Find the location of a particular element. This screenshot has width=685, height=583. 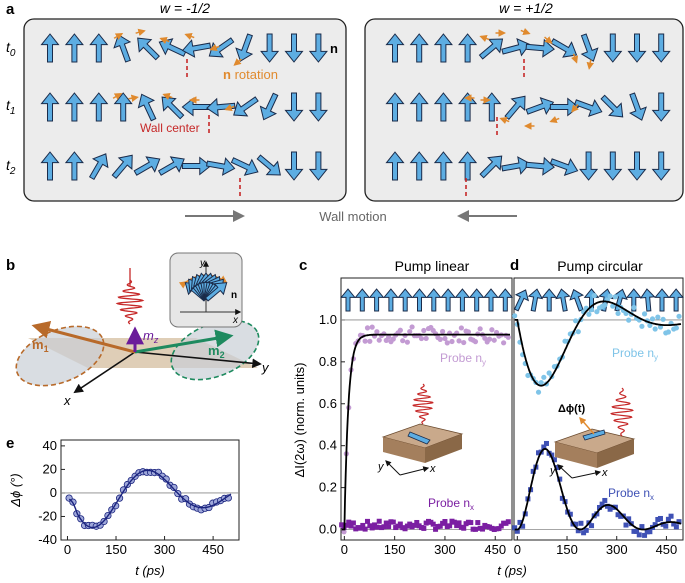

panel-d-label: d is located at coordinates (514, 265).